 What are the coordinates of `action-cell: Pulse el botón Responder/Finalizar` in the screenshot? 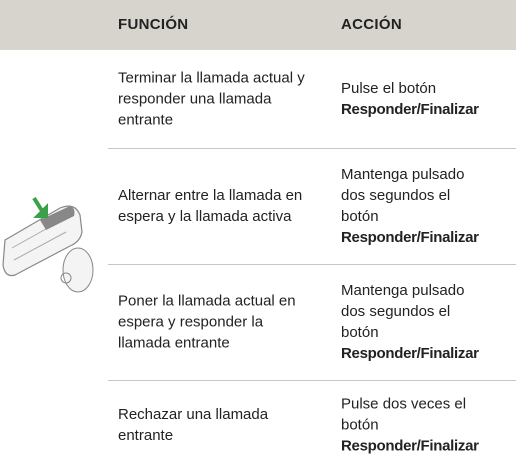 It's located at (415, 99).